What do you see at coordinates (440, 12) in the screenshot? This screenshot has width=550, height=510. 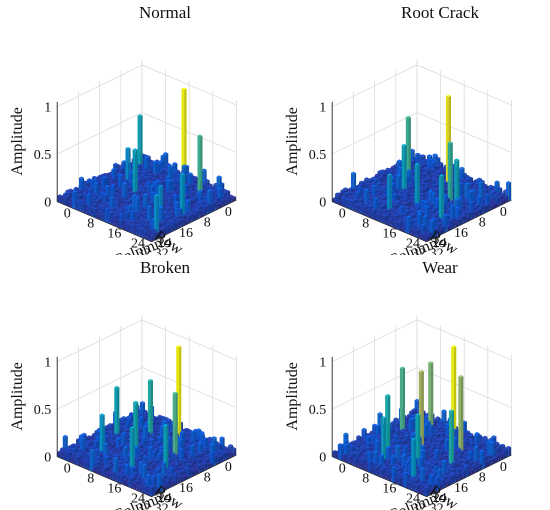 I see `chart-title: Root Crack` at bounding box center [440, 12].